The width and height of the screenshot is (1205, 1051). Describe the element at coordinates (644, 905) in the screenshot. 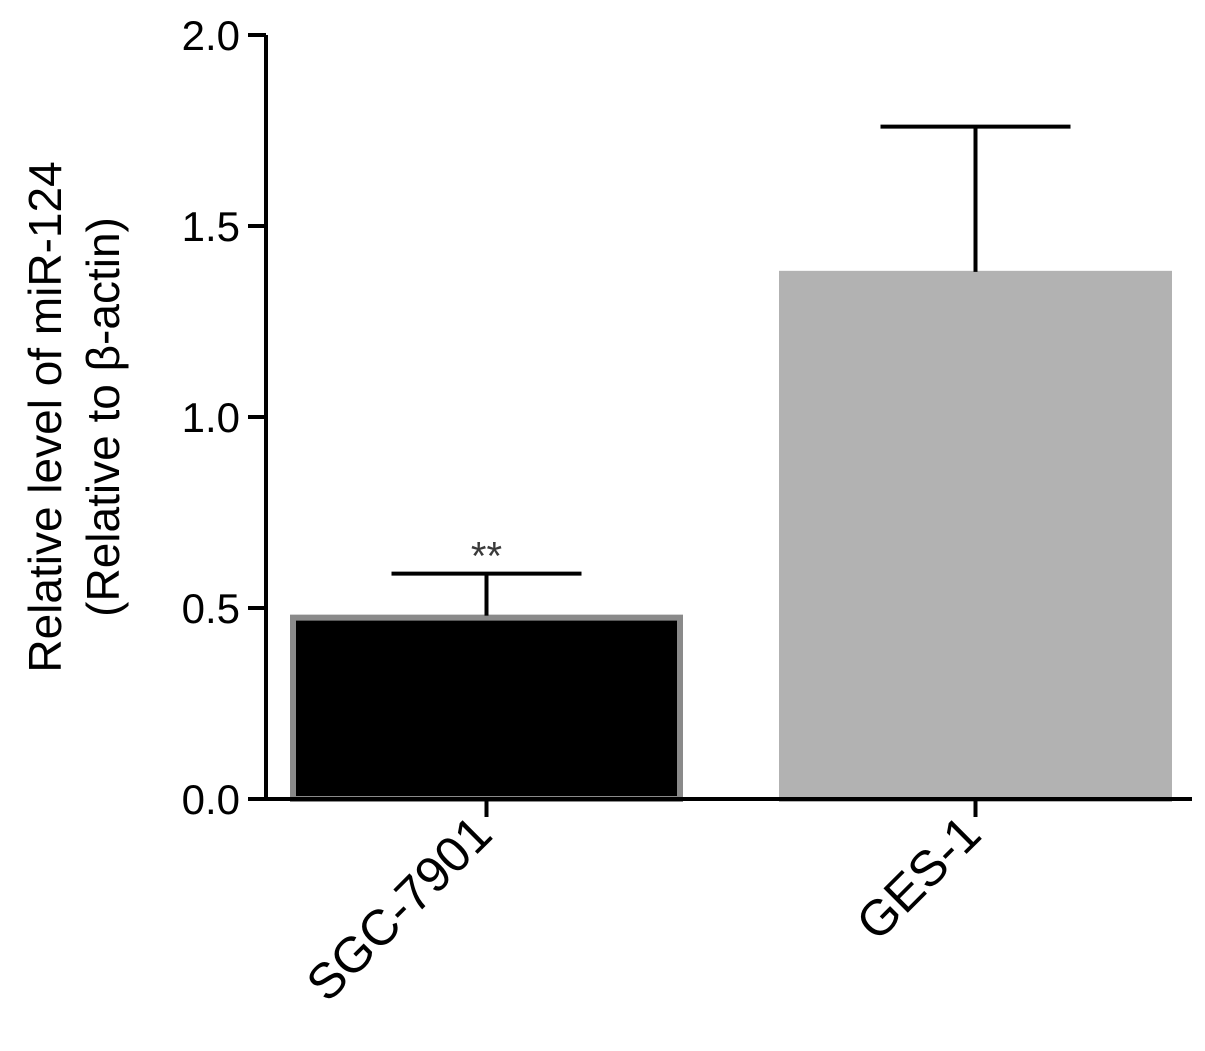

I see `x-ticks-group: SGC-7901 GES-1` at that location.